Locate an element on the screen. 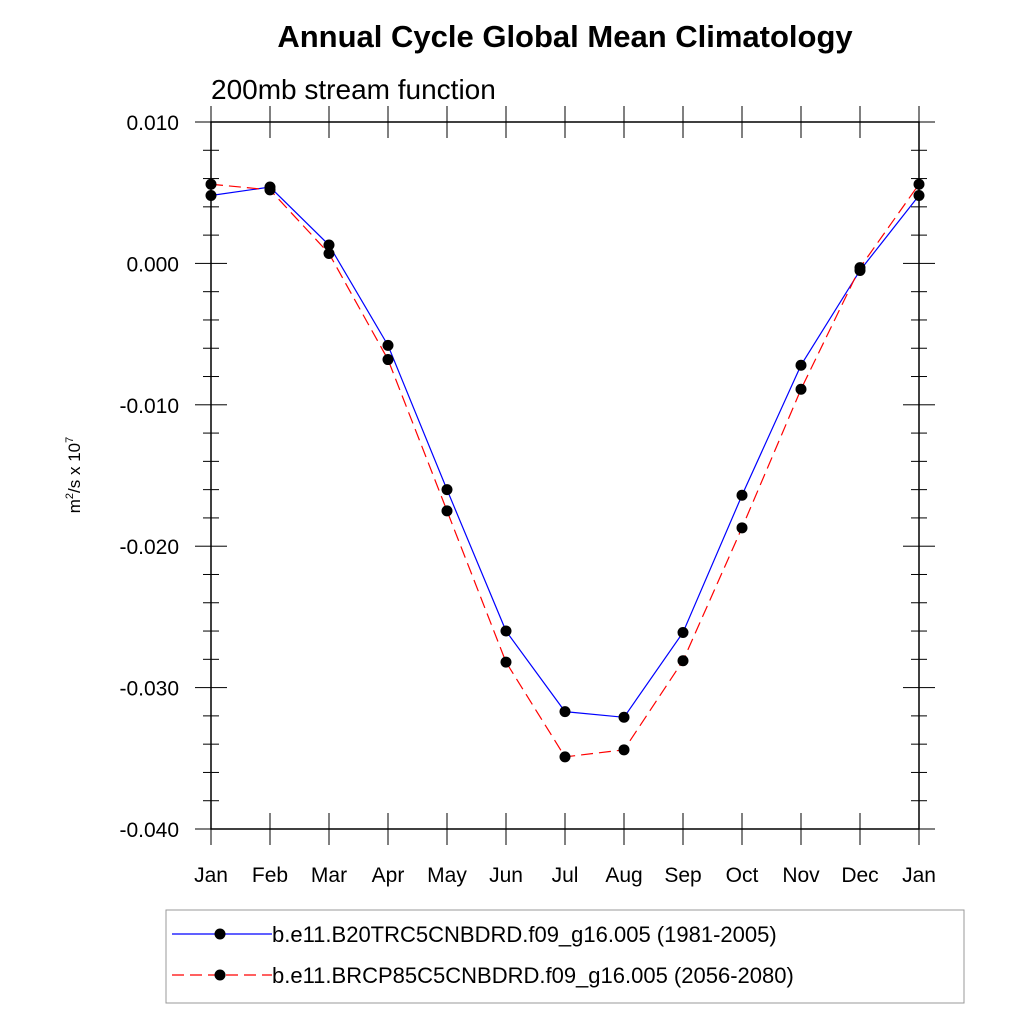  x-tick-label: Oct is located at coordinates (742, 875).